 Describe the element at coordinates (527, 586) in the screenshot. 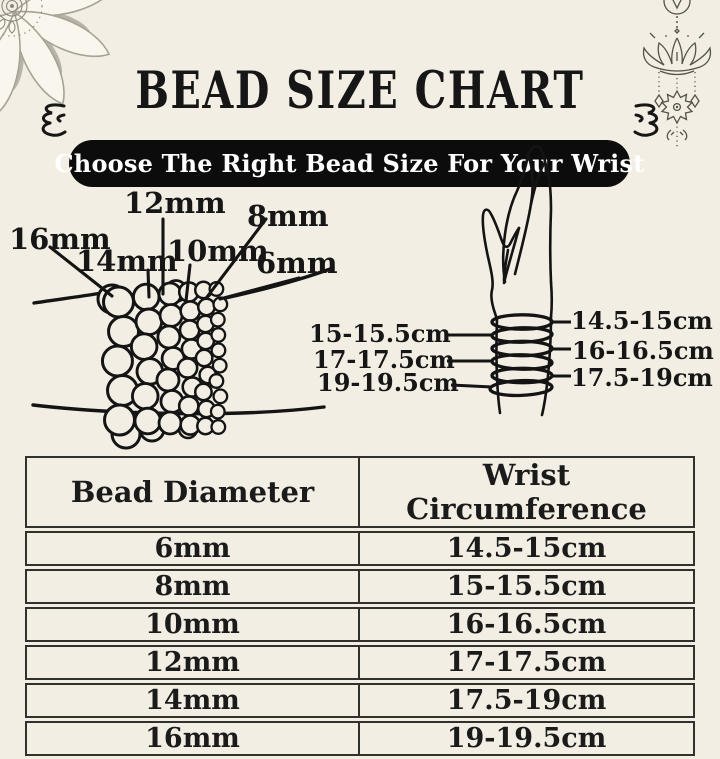

I see `table-cell: 15-15.5cm` at that location.